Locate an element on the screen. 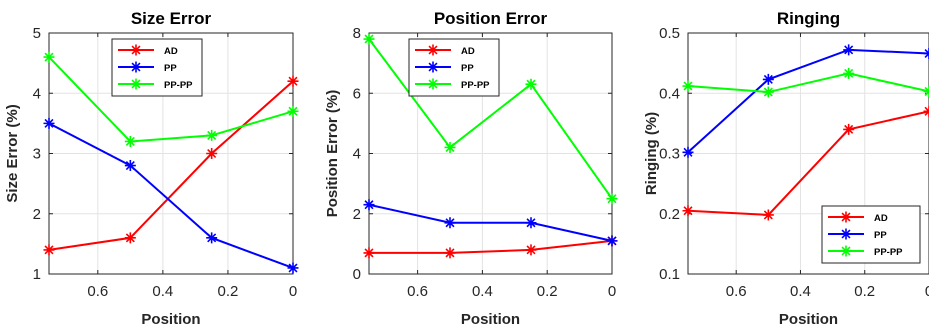 This screenshot has width=929, height=329. y-tick-label: 0.4 is located at coordinates (669, 93).